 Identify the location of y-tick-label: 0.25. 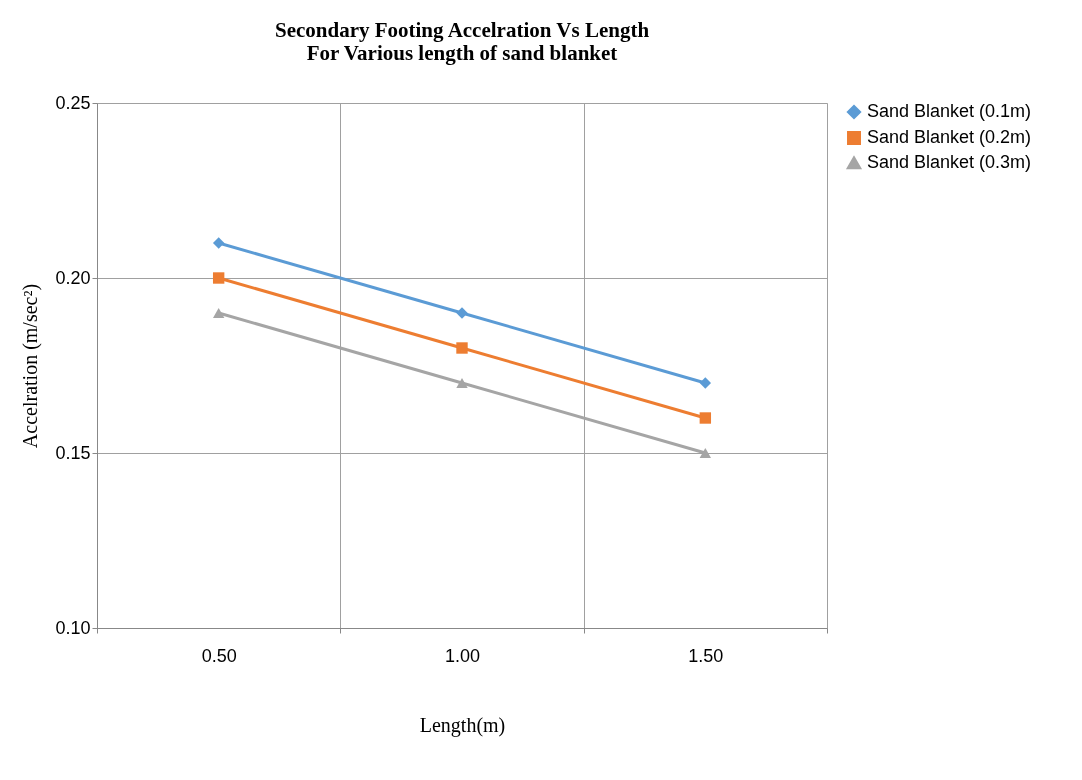
(73, 102).